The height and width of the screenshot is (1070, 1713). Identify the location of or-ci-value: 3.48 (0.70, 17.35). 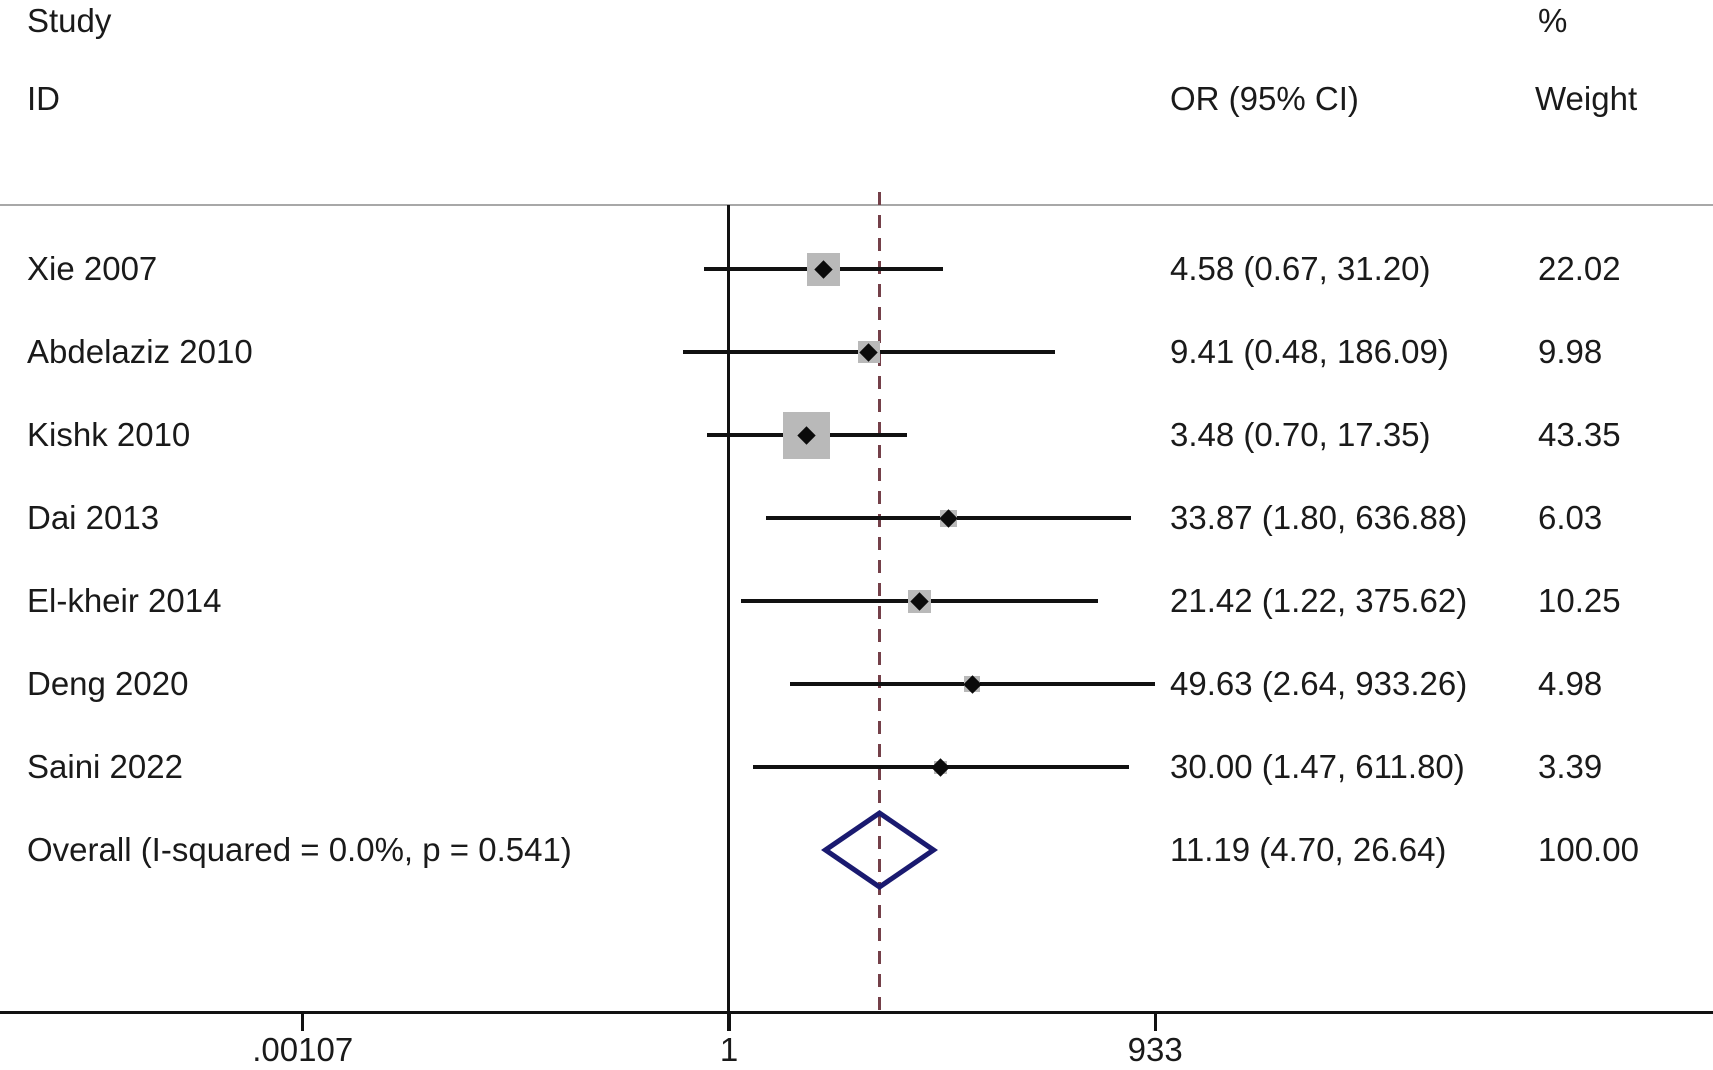
(1300, 434).